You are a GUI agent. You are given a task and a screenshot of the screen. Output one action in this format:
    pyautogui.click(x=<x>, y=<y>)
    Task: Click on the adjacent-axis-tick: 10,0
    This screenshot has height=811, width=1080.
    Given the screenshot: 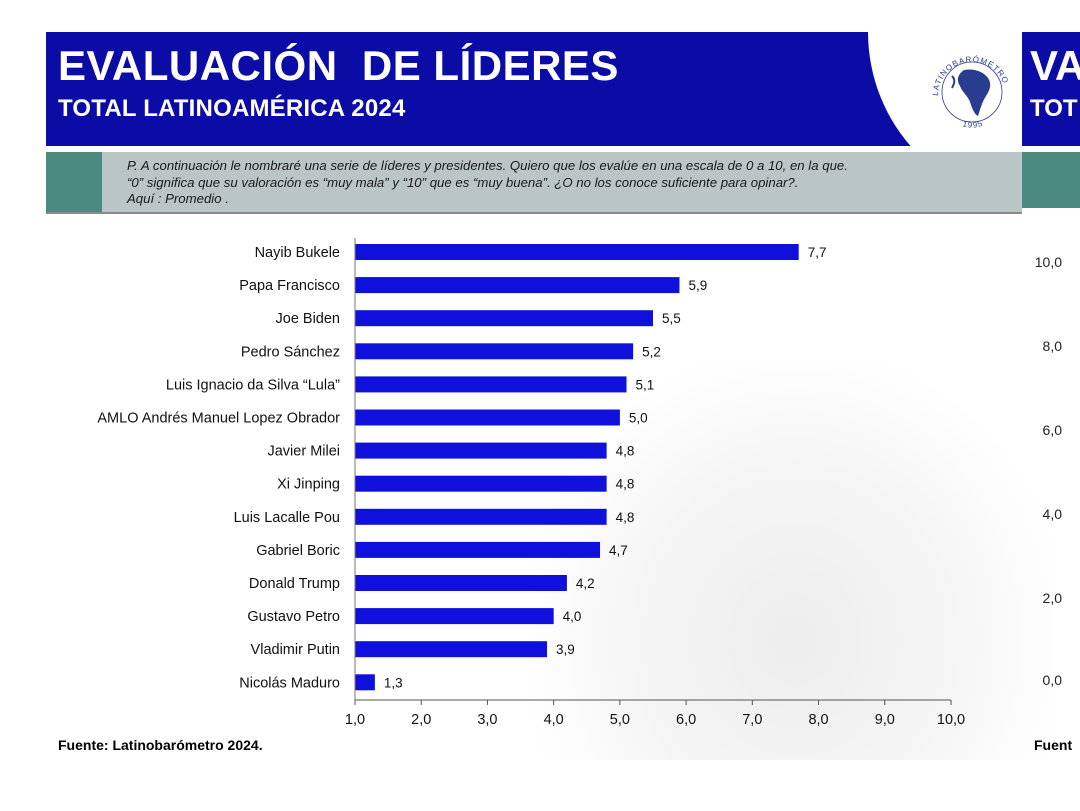 What is the action you would take?
    pyautogui.click(x=1048, y=262)
    